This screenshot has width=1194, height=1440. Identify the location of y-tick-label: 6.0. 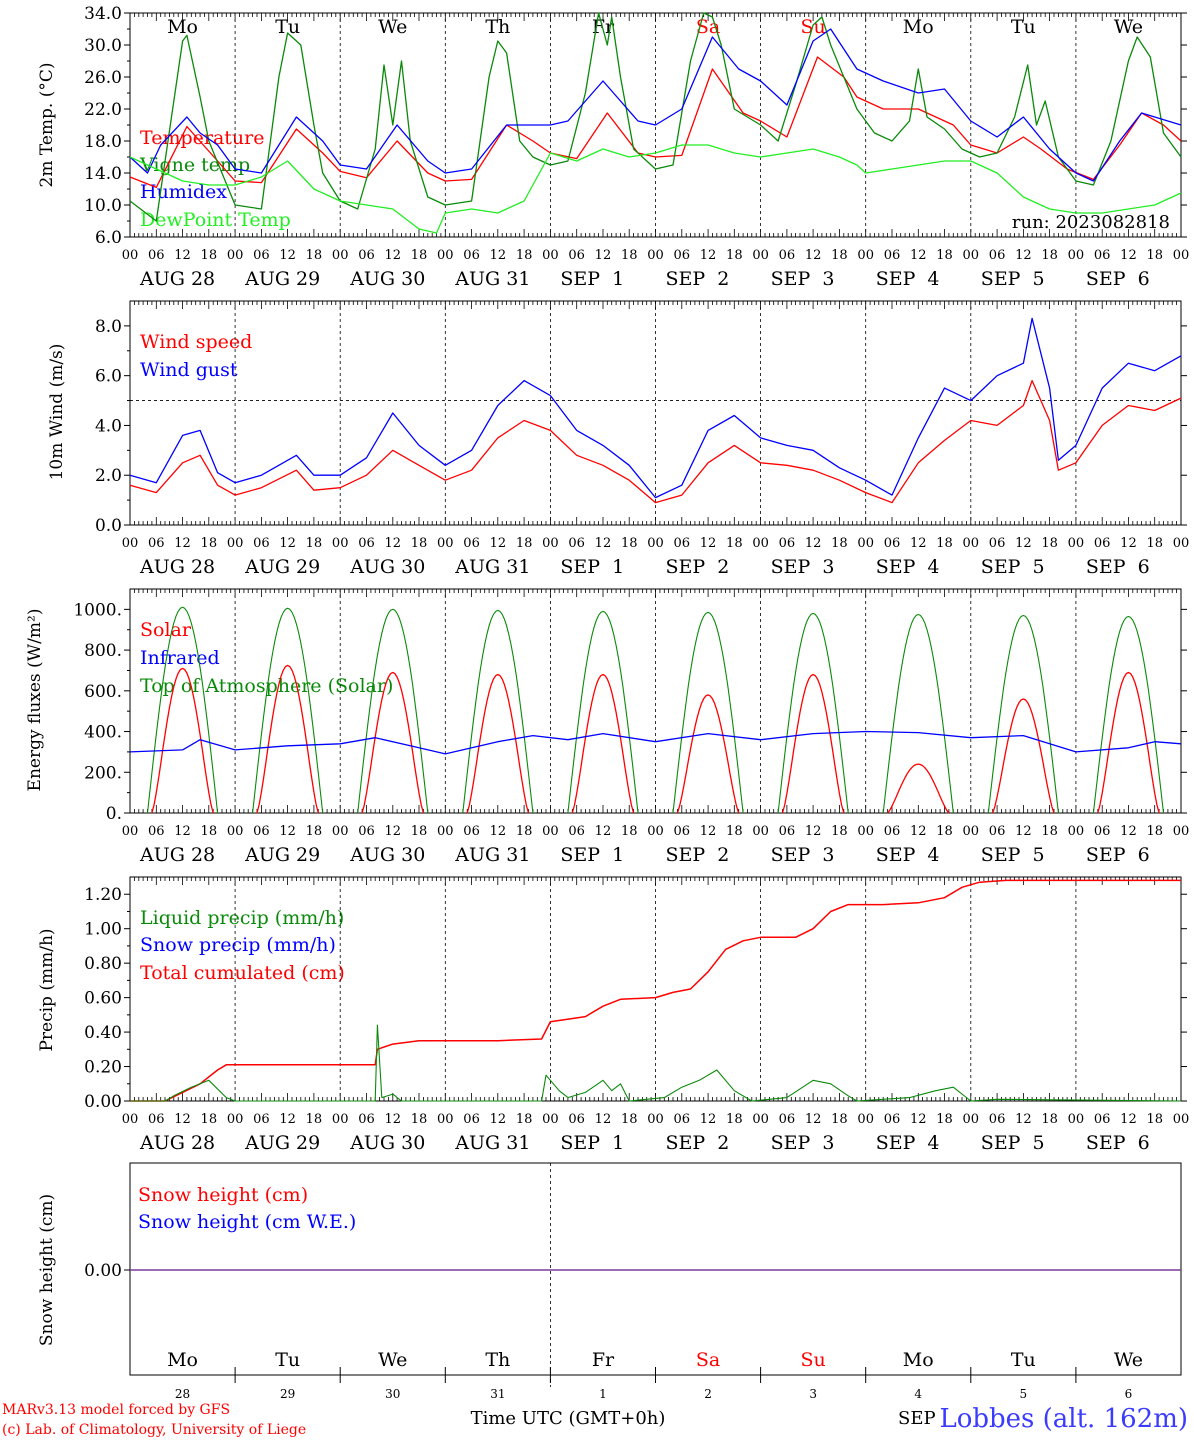
(108, 377).